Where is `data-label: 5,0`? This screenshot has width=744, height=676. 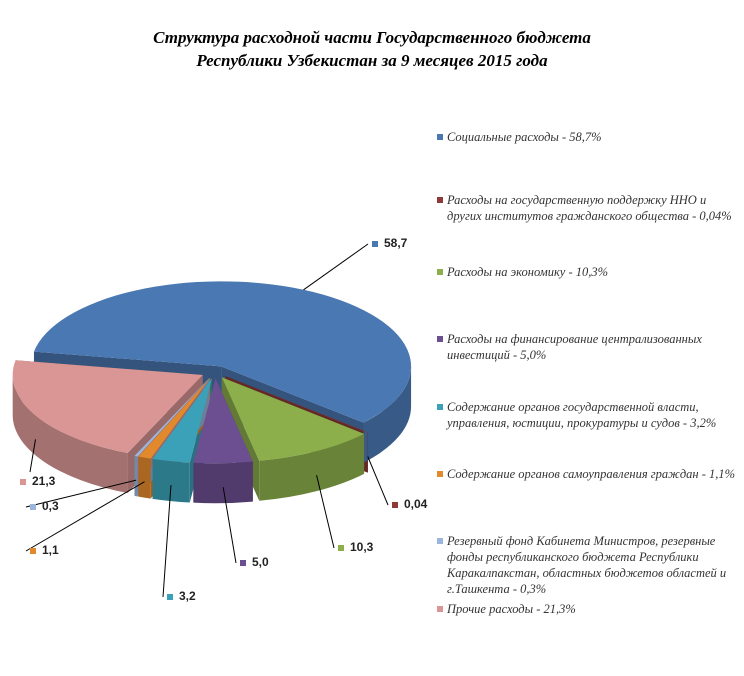 data-label: 5,0 is located at coordinates (260, 562).